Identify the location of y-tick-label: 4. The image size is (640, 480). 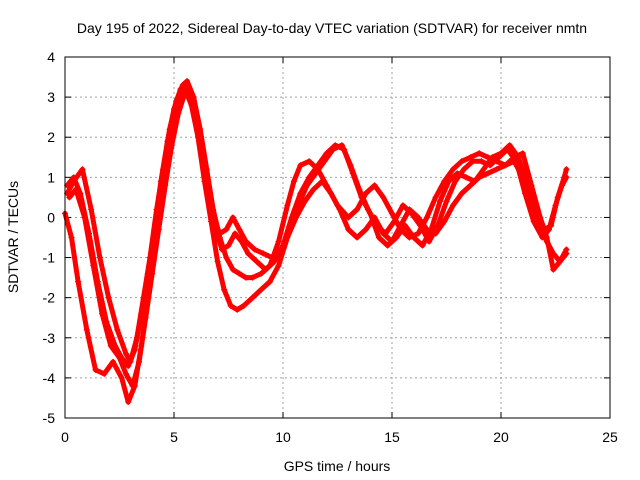
(51, 57).